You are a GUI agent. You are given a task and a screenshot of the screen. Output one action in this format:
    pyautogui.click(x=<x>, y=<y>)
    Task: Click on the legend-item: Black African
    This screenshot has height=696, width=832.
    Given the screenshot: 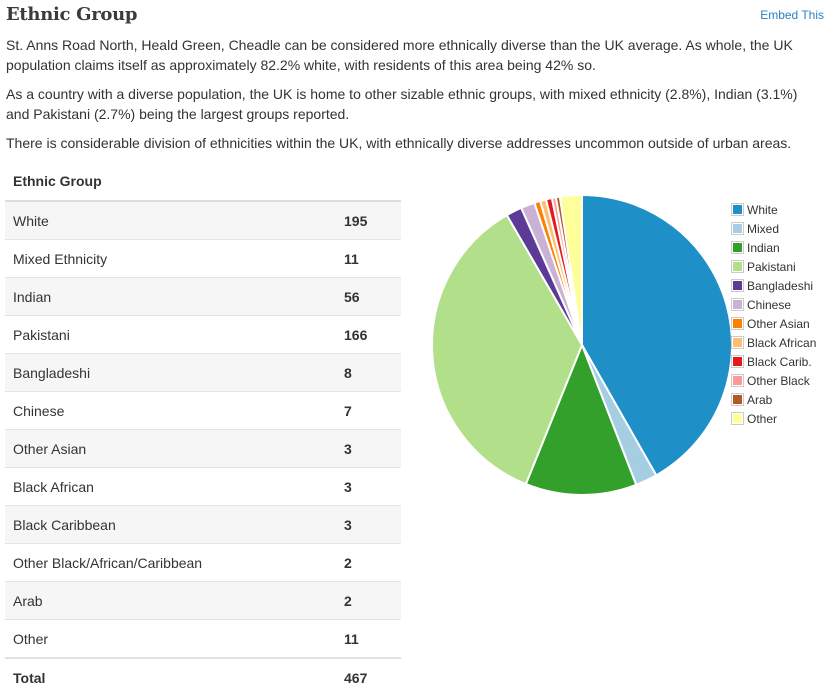 What is the action you would take?
    pyautogui.click(x=774, y=342)
    